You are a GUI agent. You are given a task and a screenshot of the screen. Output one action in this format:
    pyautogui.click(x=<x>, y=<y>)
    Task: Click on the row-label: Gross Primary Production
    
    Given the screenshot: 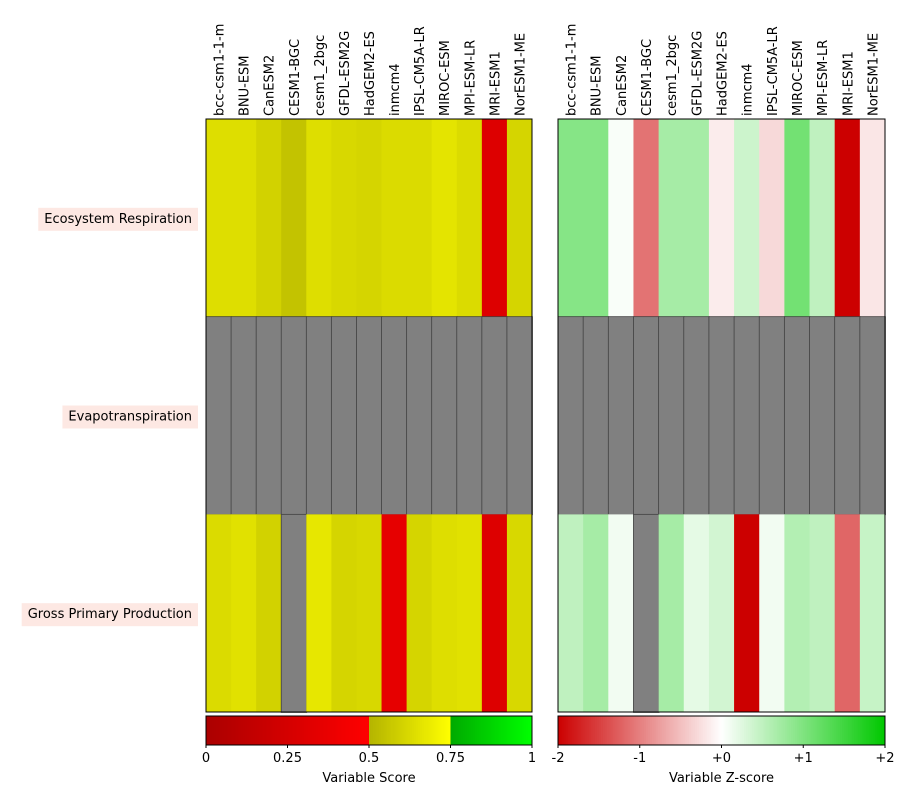 What is the action you would take?
    pyautogui.click(x=110, y=614)
    